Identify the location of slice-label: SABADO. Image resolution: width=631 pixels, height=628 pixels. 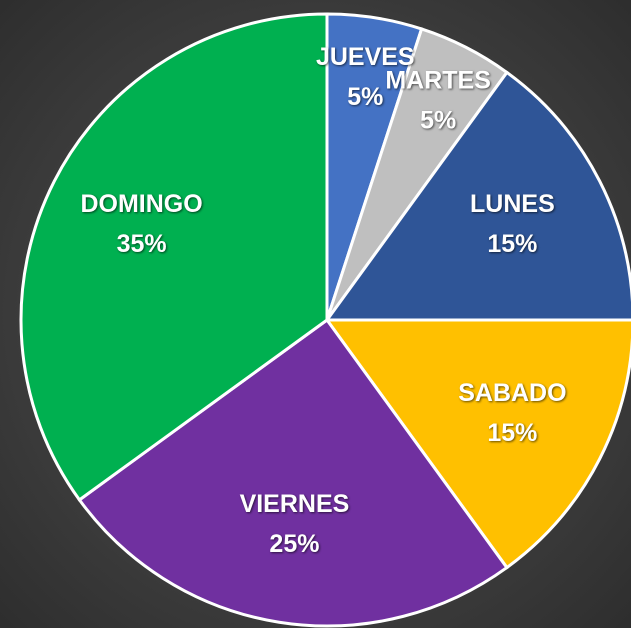
(512, 393).